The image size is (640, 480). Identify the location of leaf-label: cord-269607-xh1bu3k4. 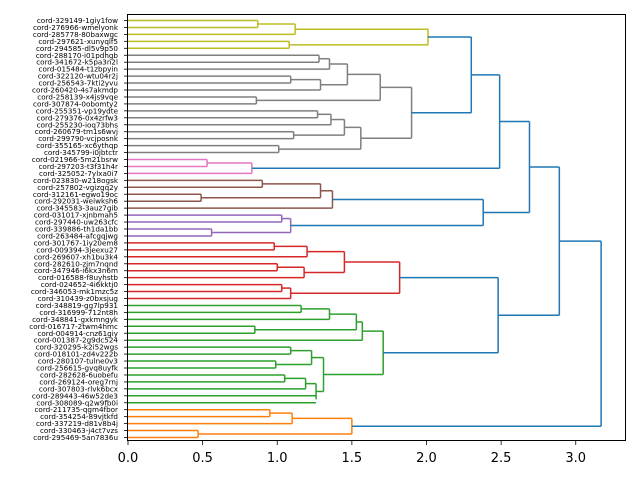
(76, 256).